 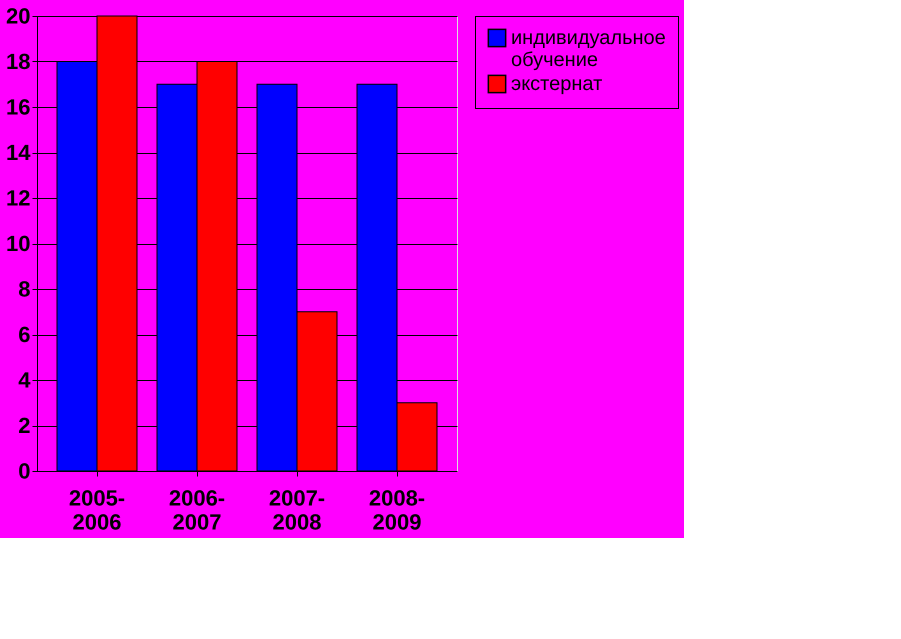 What do you see at coordinates (556, 84) in the screenshot?
I see `legend-label: экстернат` at bounding box center [556, 84].